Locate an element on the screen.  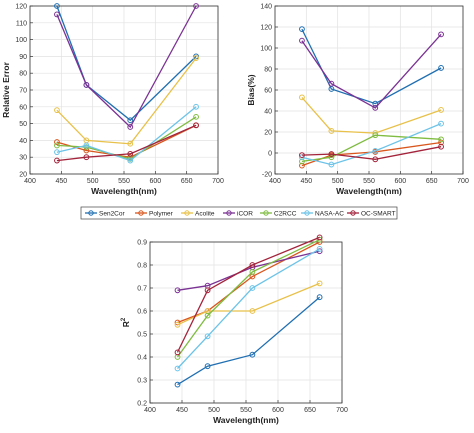
y-axis-label-text: R is located at coordinates (126, 324).